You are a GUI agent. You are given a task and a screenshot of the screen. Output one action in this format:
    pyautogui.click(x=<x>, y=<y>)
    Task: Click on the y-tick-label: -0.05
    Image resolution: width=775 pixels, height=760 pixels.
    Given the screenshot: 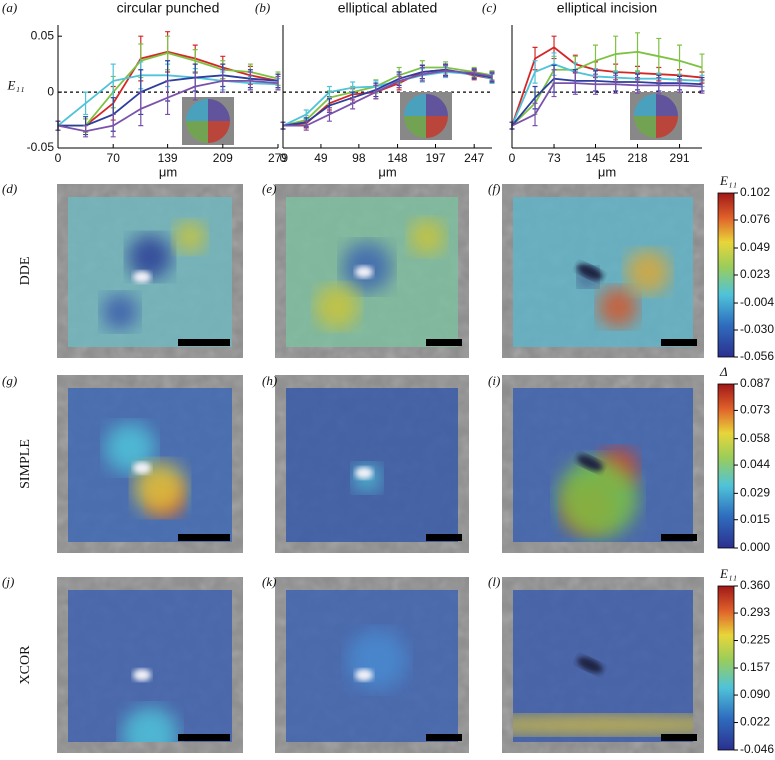 What is the action you would take?
    pyautogui.click(x=41, y=147)
    